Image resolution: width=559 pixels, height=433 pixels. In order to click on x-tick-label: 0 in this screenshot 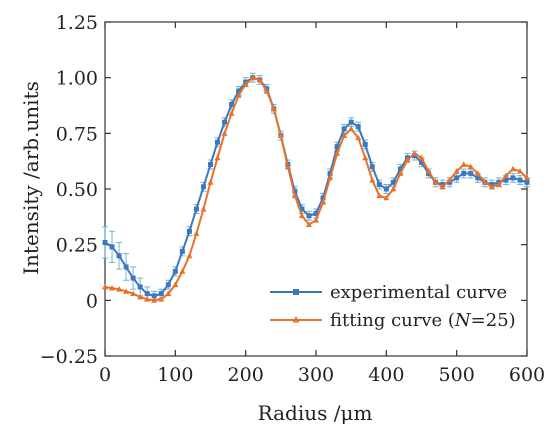, I will do `click(105, 375)`.